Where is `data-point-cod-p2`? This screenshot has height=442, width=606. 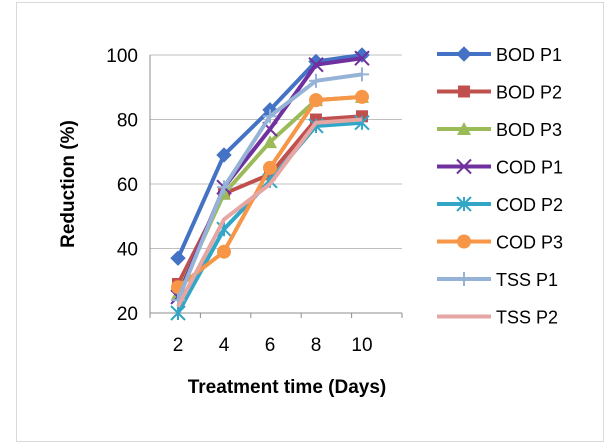
data-point-cod-p2 is located at coordinates (178, 313).